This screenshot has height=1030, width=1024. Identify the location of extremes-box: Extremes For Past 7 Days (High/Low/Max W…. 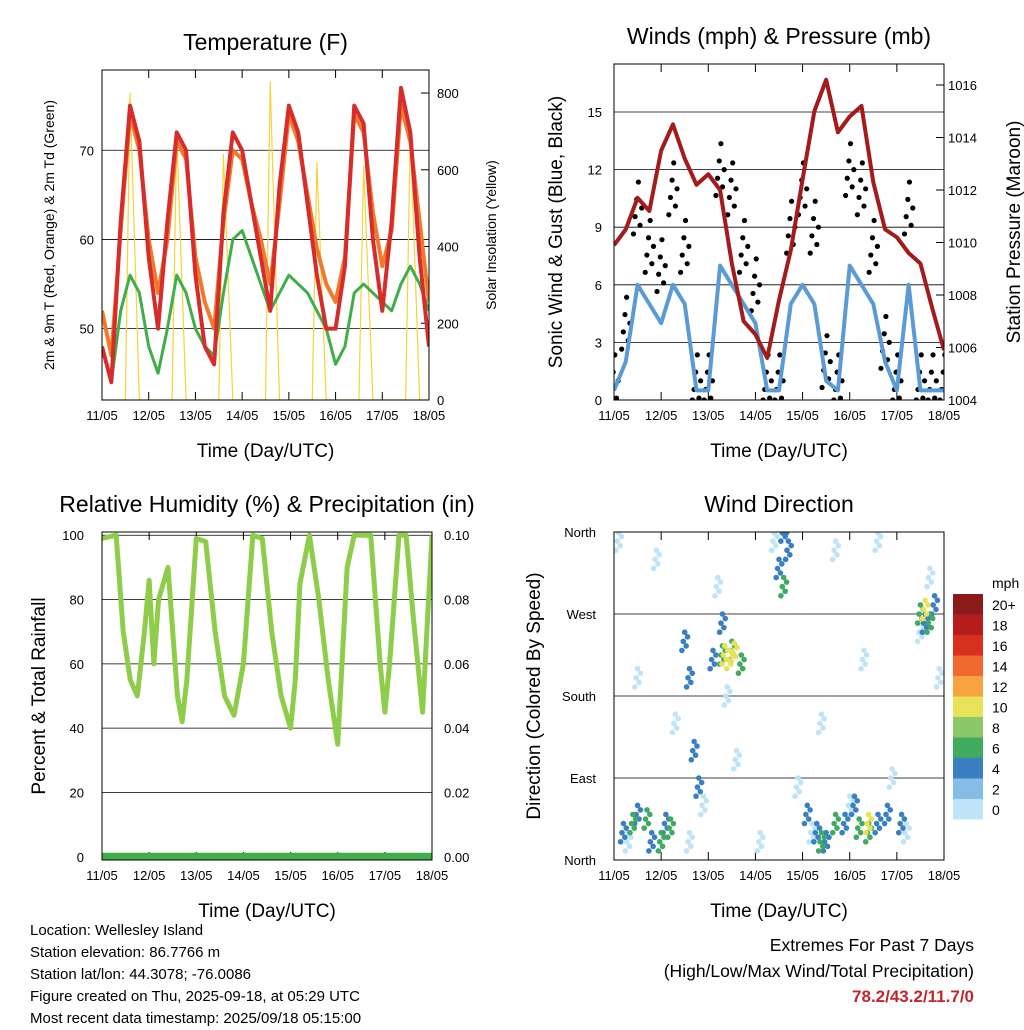
(819, 971).